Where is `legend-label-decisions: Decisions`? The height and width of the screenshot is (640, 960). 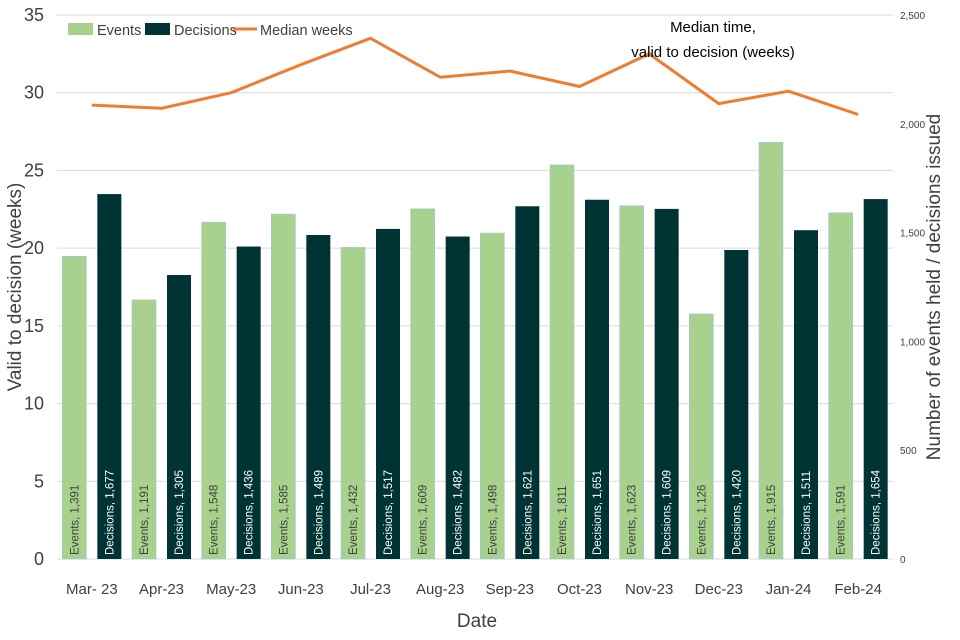 legend-label-decisions: Decisions is located at coordinates (205, 31).